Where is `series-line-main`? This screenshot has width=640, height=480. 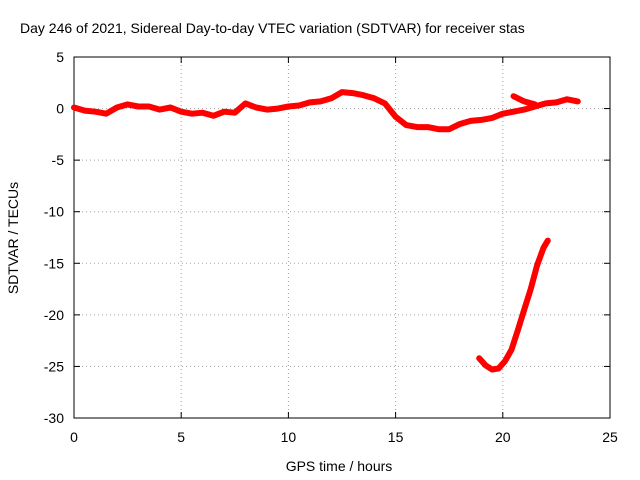 series-line-main is located at coordinates (326, 111).